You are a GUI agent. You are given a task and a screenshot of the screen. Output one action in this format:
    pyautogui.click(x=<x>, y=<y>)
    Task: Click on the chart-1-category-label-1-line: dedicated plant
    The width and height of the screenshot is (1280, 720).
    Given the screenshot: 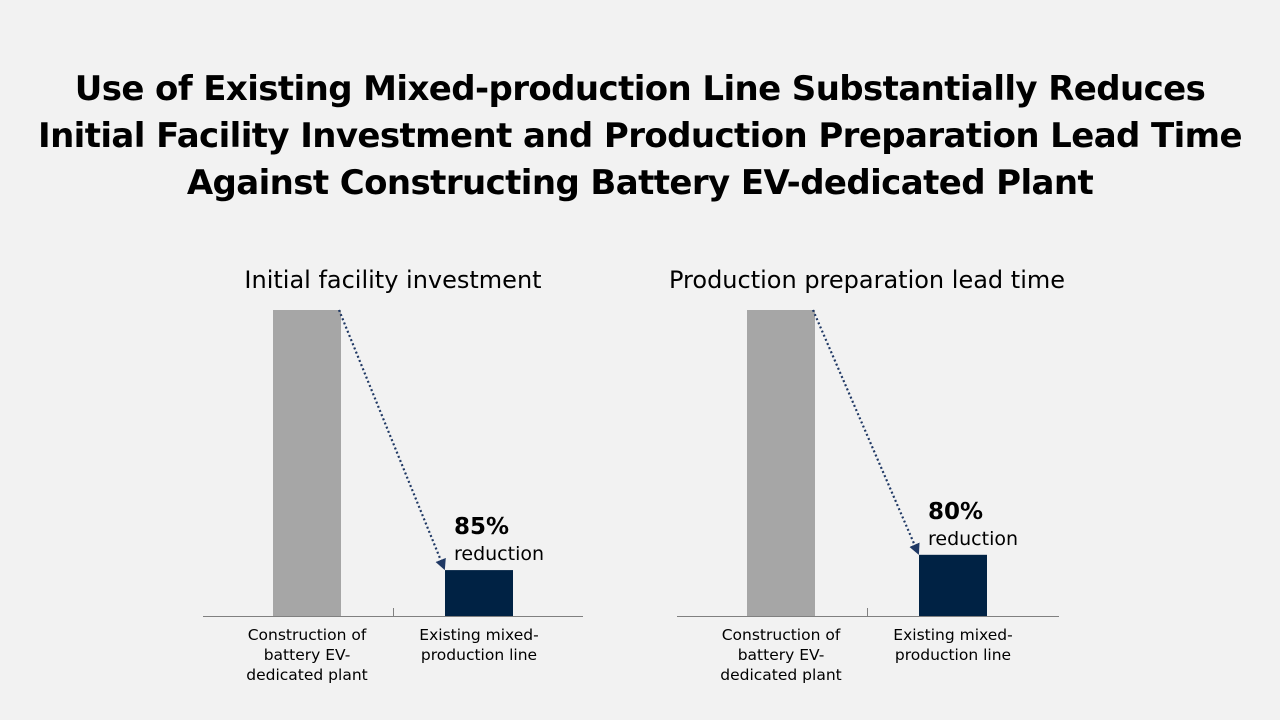 What is the action you would take?
    pyautogui.click(x=306, y=675)
    